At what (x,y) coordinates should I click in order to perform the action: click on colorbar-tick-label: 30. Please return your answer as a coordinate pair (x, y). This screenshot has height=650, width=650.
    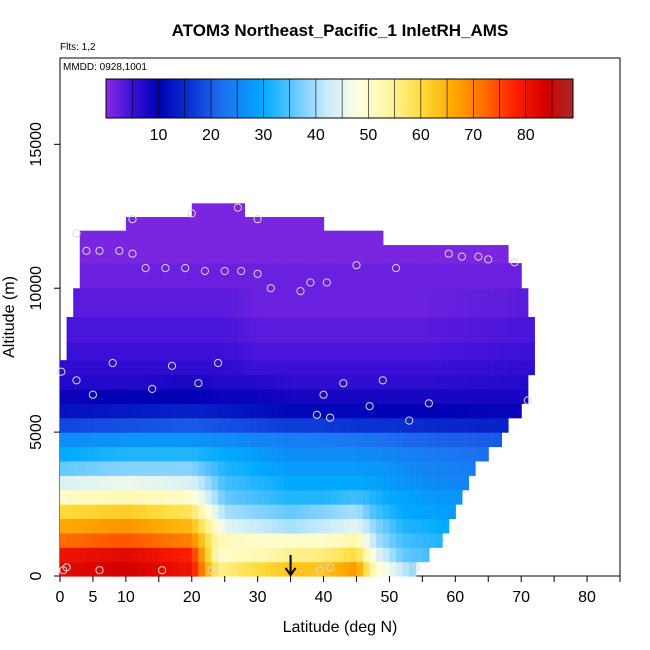
    Looking at the image, I should click on (264, 135).